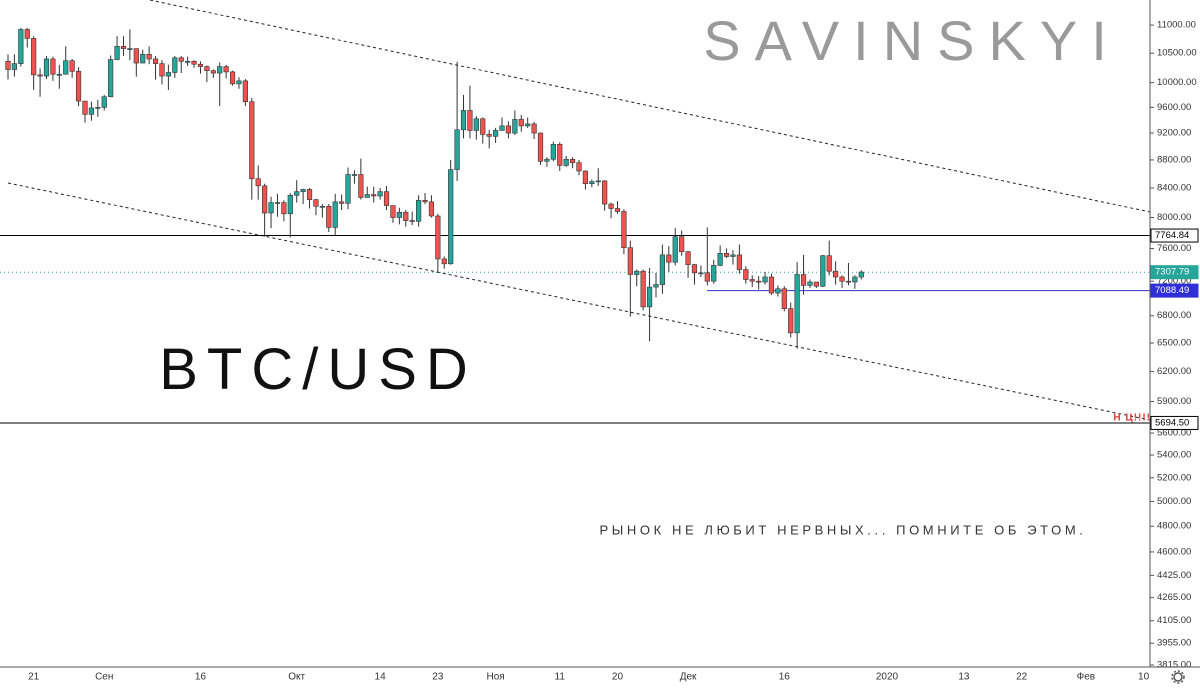  I want to click on y-tick-label: 4800.00, so click(1174, 526).